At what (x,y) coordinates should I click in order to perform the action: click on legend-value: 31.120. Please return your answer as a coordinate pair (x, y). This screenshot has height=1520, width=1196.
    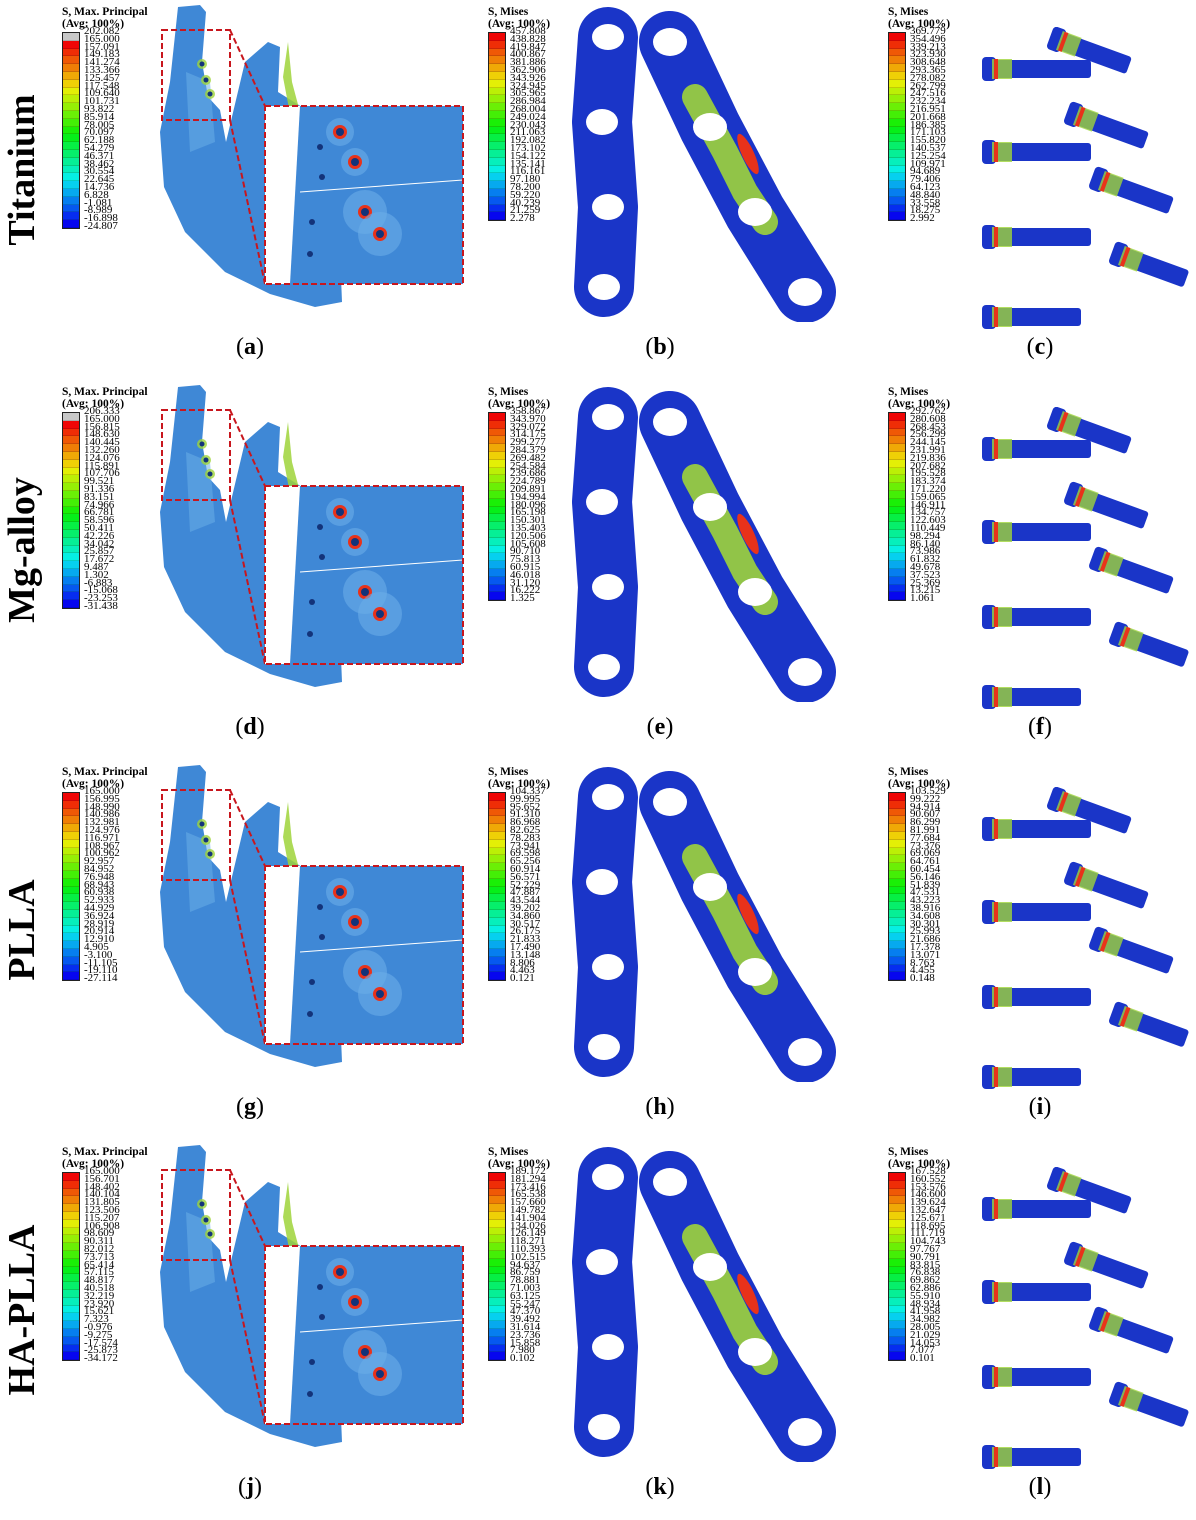
    Looking at the image, I should click on (525, 582).